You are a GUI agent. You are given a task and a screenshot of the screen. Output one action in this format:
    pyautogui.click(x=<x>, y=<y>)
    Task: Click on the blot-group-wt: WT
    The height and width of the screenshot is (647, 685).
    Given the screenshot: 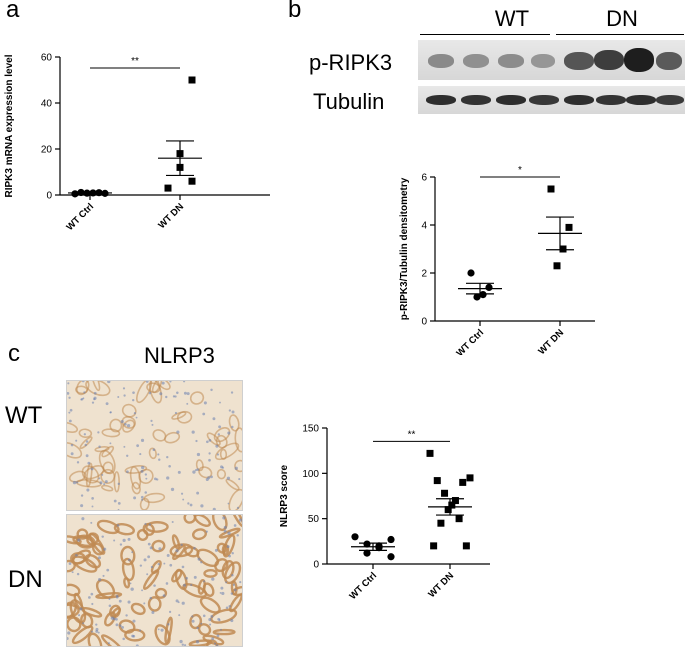 What is the action you would take?
    pyautogui.click(x=512, y=18)
    